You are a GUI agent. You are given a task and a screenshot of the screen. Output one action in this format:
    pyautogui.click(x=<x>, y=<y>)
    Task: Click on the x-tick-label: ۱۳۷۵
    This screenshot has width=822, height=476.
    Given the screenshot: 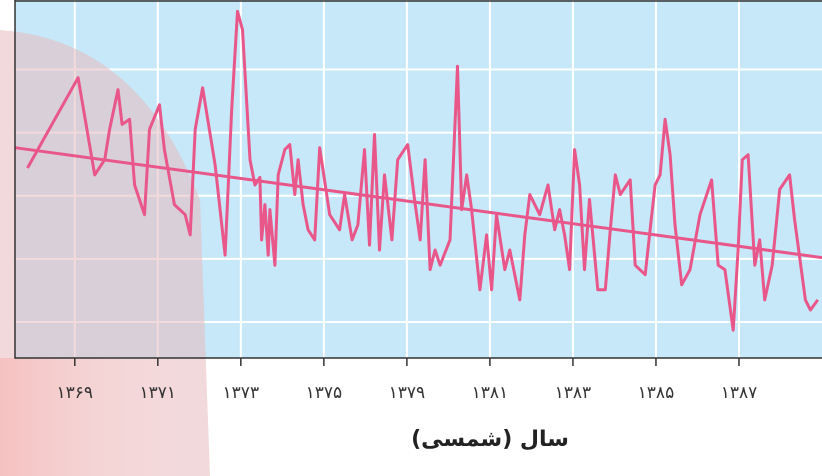 What is the action you would take?
    pyautogui.click(x=324, y=393)
    